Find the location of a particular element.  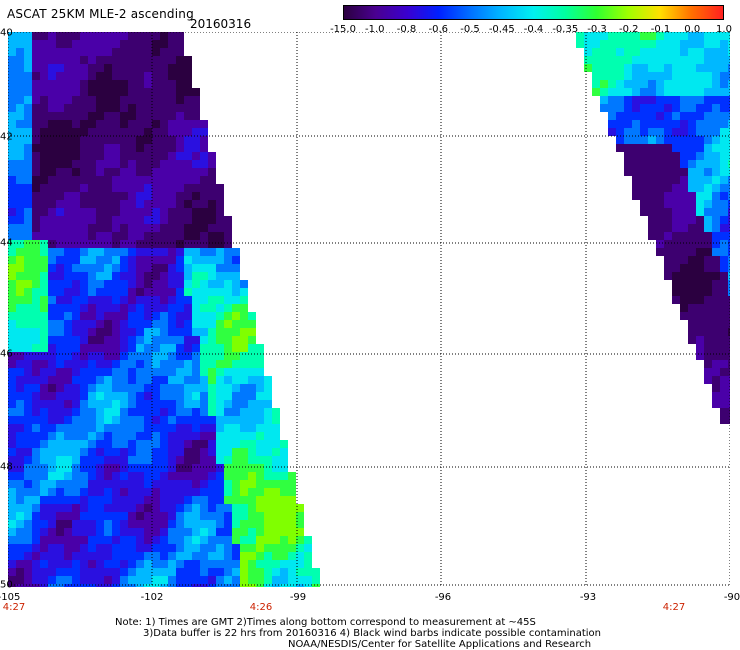

product-date: 20160316 is located at coordinates (221, 24).